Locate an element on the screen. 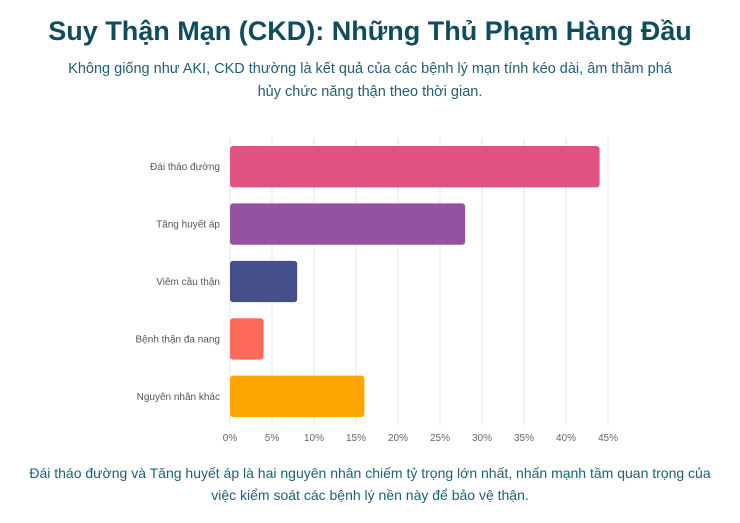 This screenshot has height=523, width=740. x-tick-label: 30% is located at coordinates (482, 438).